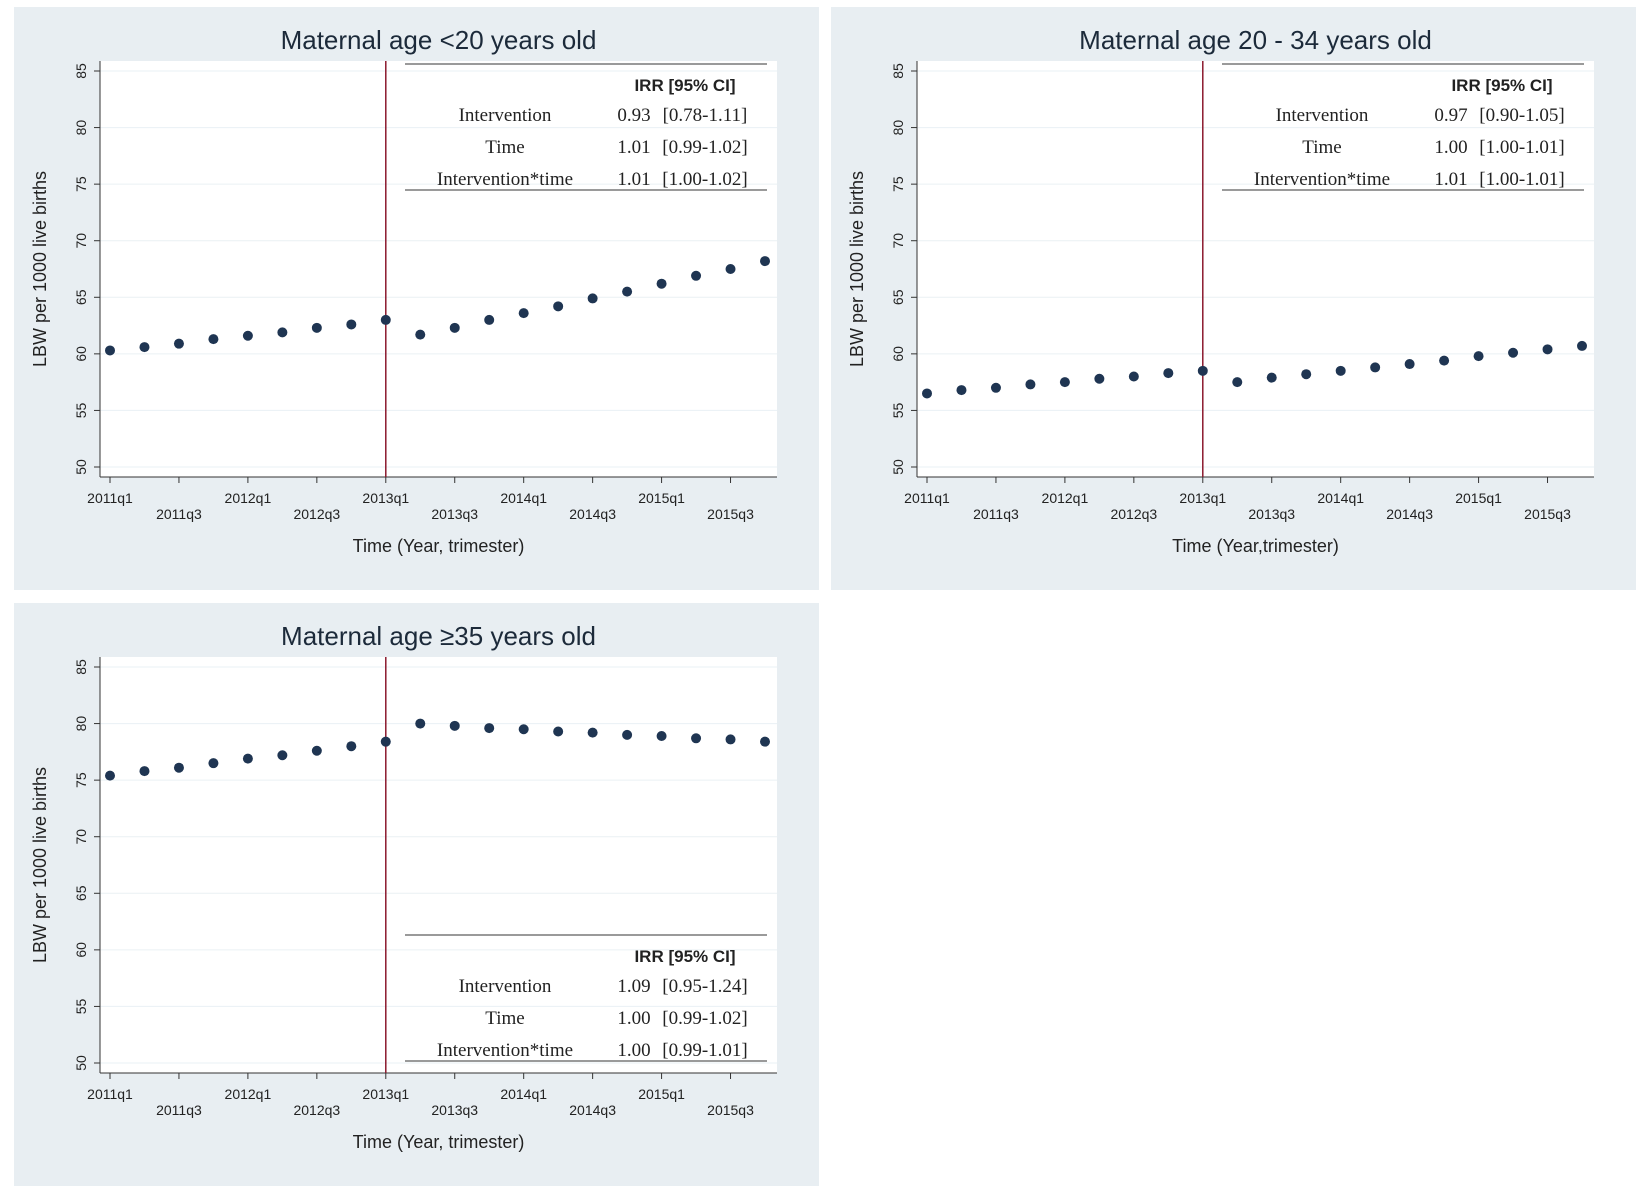  Describe the element at coordinates (704, 1050) in the screenshot. I see `irr-ci: [0.99-1.01]` at that location.